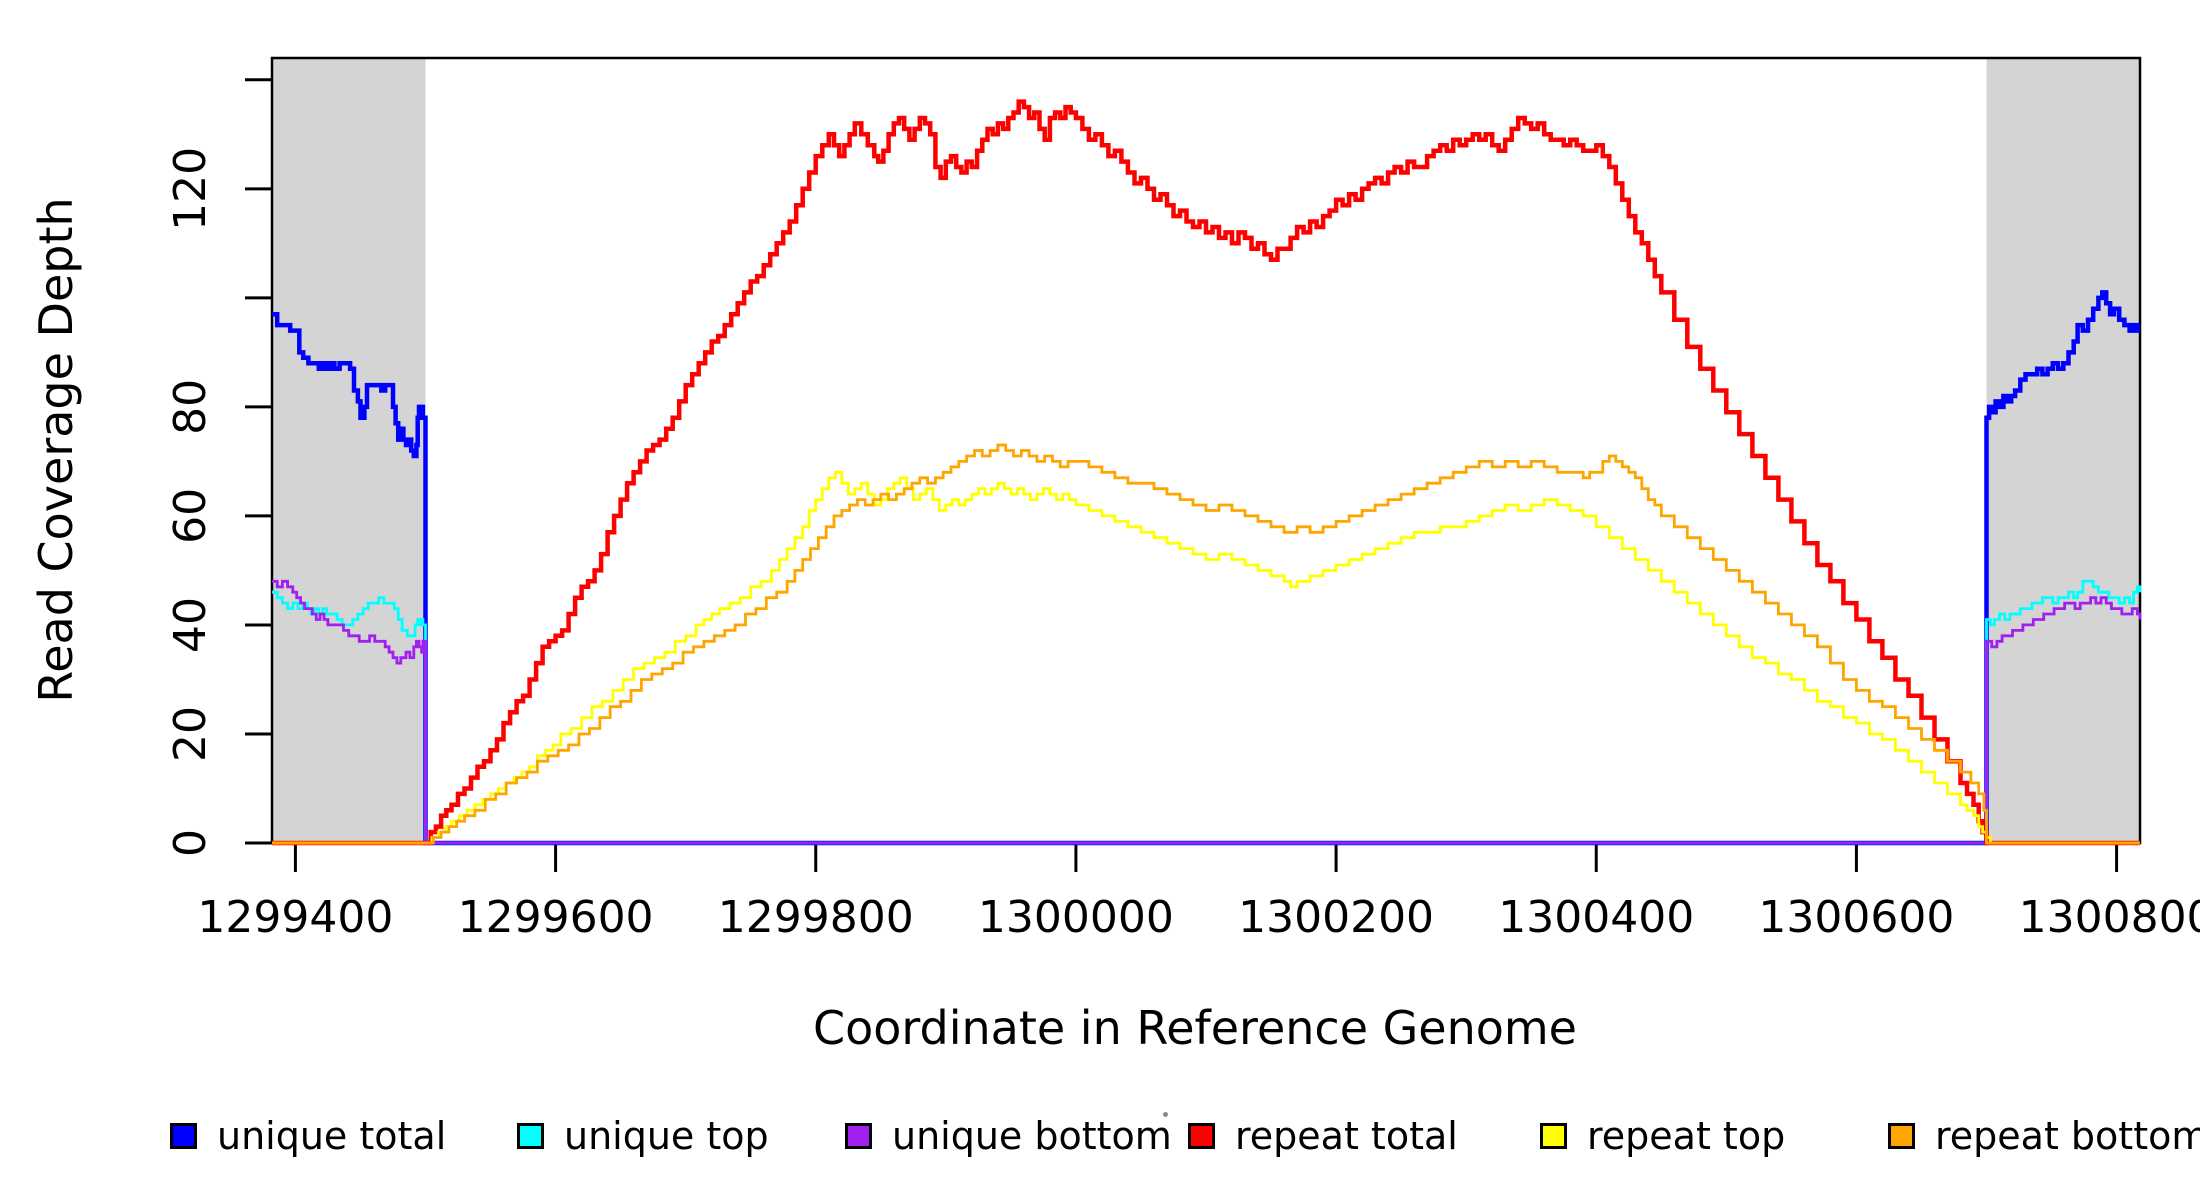  I want to click on x-axis-tick-label: 1299400, so click(295, 917).